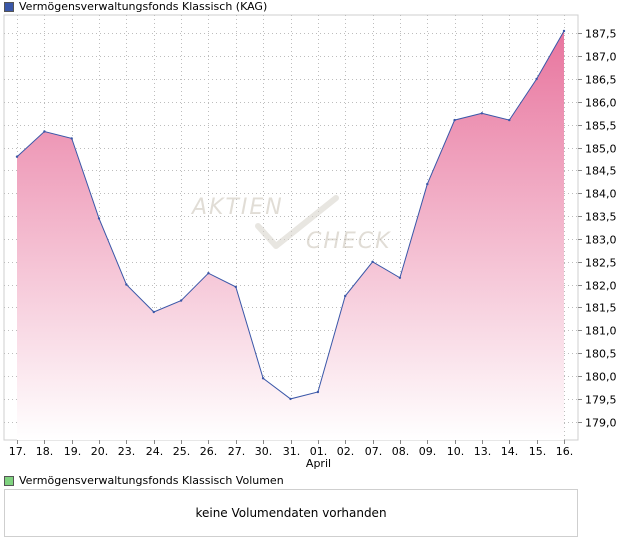 The width and height of the screenshot is (620, 546). What do you see at coordinates (297, 222) in the screenshot?
I see `watermark-check-icon` at bounding box center [297, 222].